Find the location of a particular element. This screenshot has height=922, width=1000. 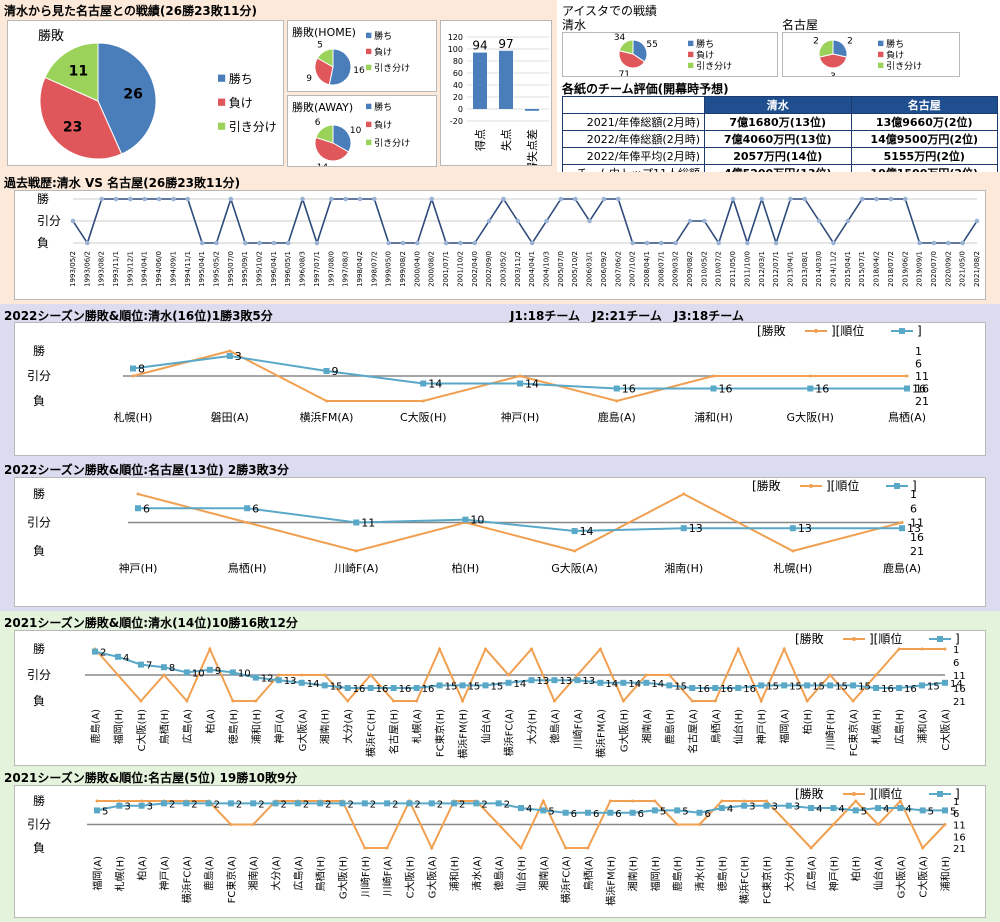

eval-row: 2022/年俸総額(2月時) 7億4060万円(13位) 14億9500万円(2位) is located at coordinates (780, 139).